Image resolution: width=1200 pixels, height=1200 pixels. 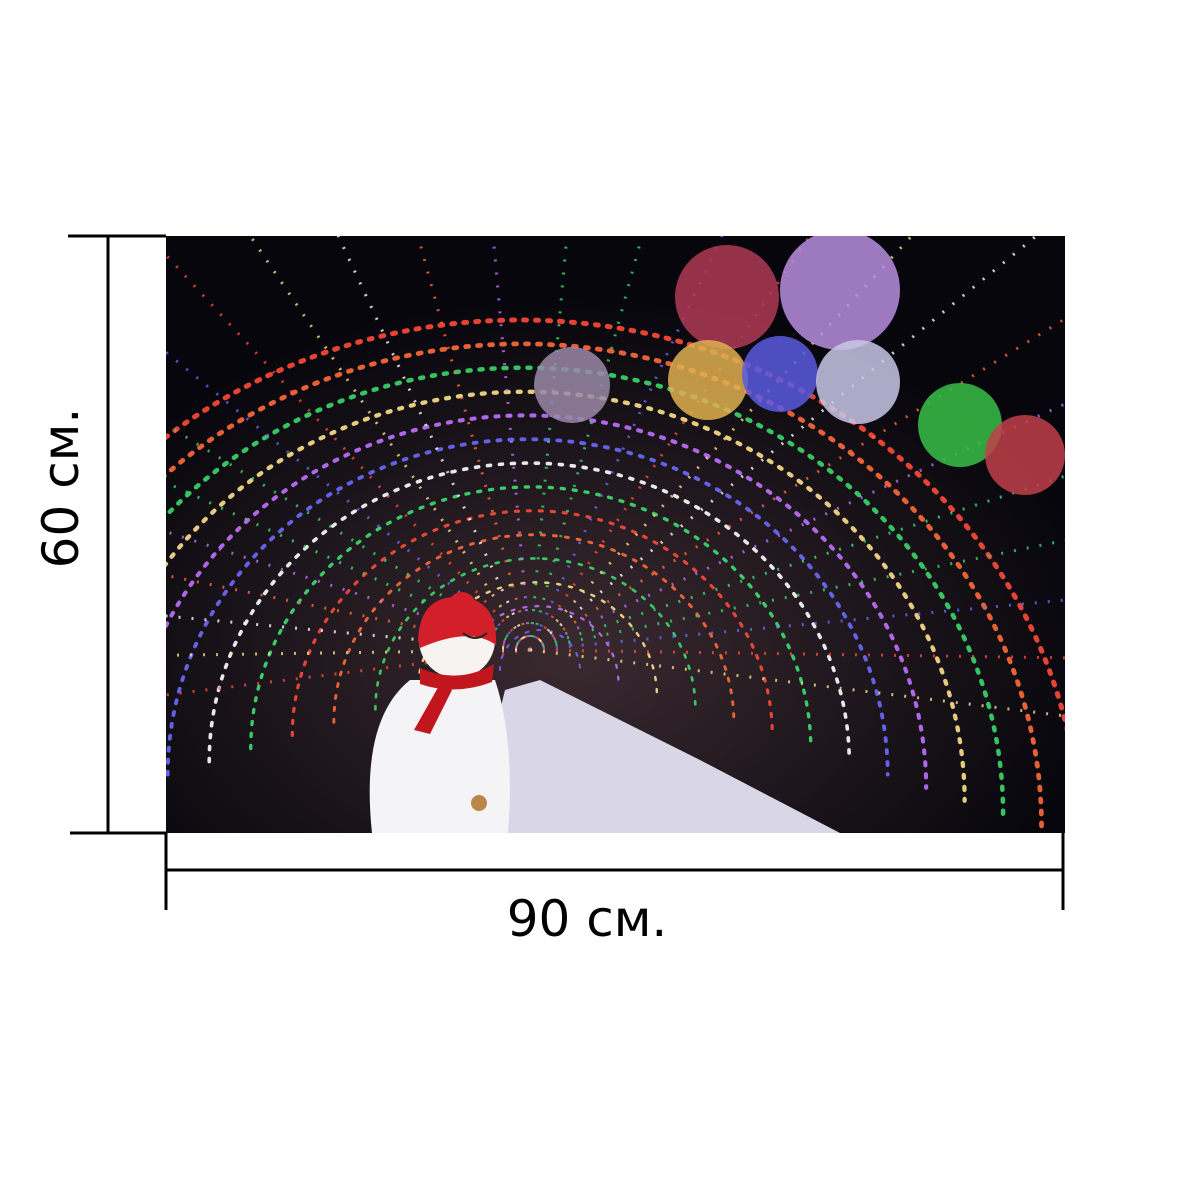 I want to click on snowman, so click(x=439, y=712).